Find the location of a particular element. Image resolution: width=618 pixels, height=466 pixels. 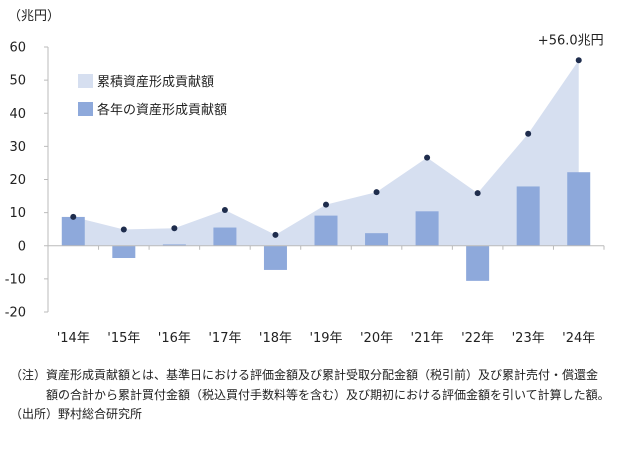

bar-24年 is located at coordinates (579, 209).